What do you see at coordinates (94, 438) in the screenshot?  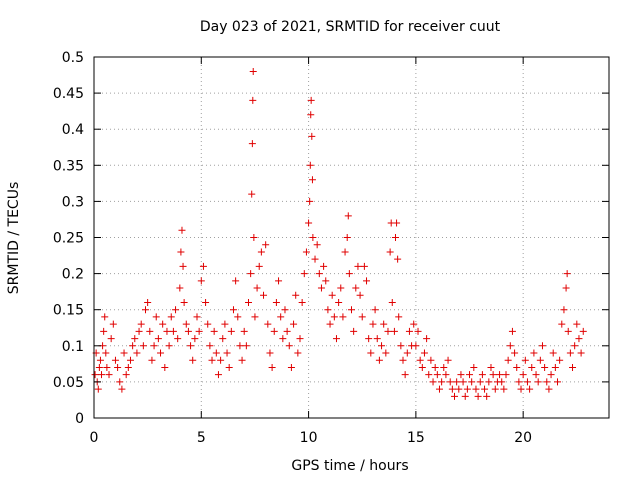 I see `x-tick-label: 0` at bounding box center [94, 438].